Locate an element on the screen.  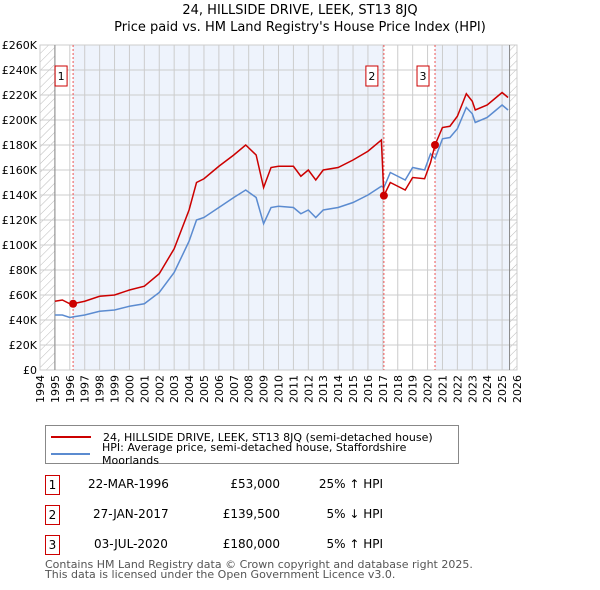
x-tick-label: 2026 is located at coordinates (517, 389).